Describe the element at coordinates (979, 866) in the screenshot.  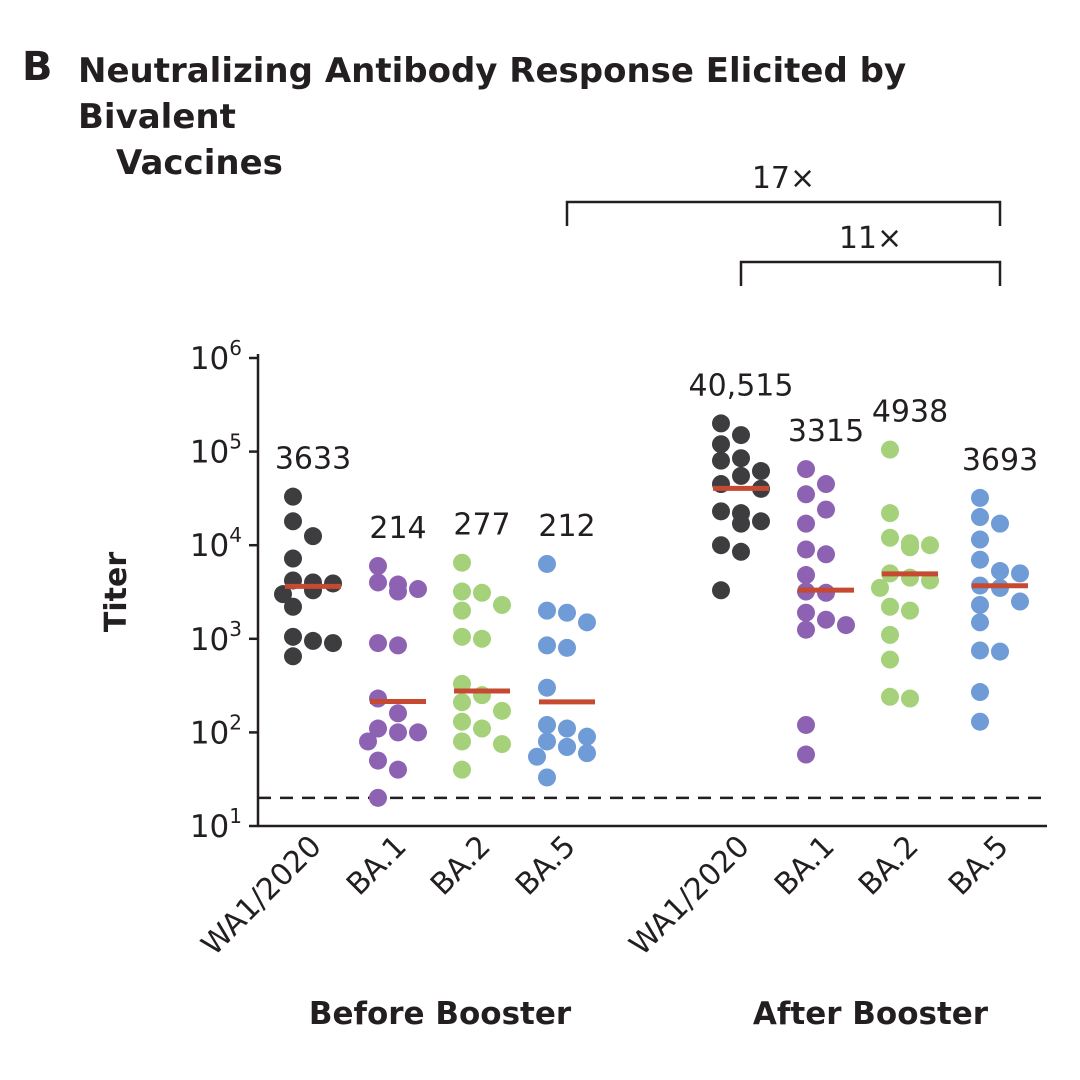
I see `x-tick-label: BA.5` at that location.